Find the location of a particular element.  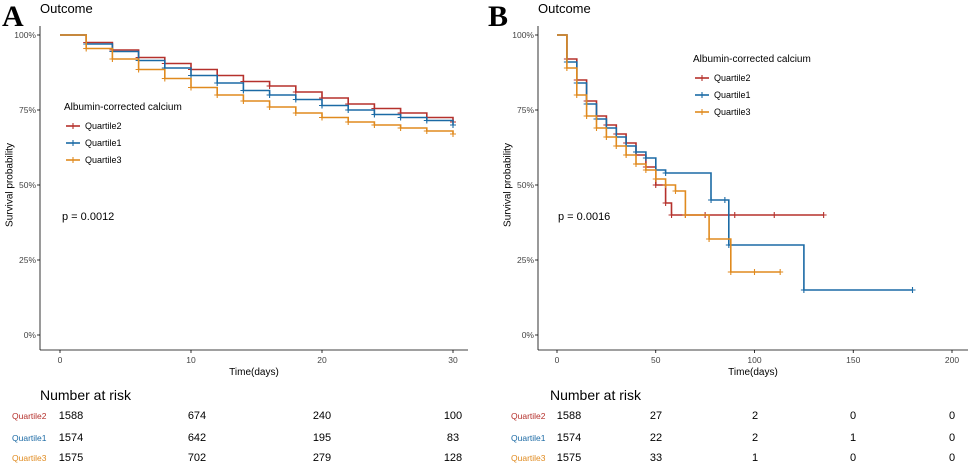

risk-cell: 83 is located at coordinates (453, 438).